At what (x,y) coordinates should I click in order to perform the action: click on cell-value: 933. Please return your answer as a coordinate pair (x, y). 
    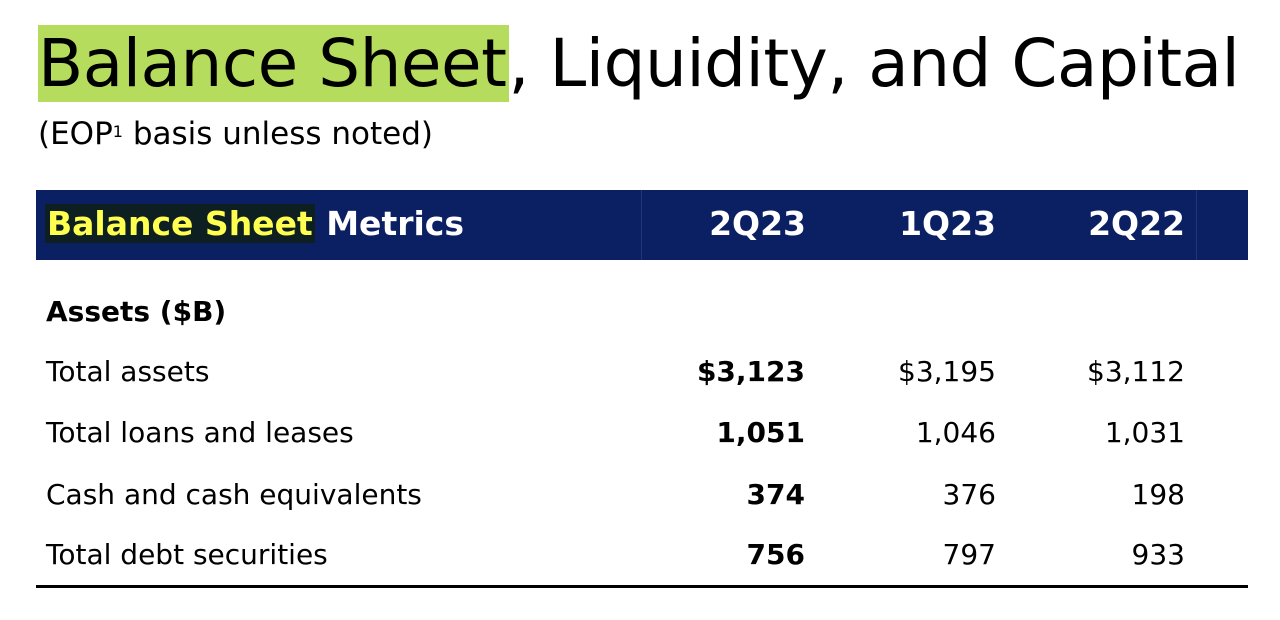
    Looking at the image, I should click on (1158, 554).